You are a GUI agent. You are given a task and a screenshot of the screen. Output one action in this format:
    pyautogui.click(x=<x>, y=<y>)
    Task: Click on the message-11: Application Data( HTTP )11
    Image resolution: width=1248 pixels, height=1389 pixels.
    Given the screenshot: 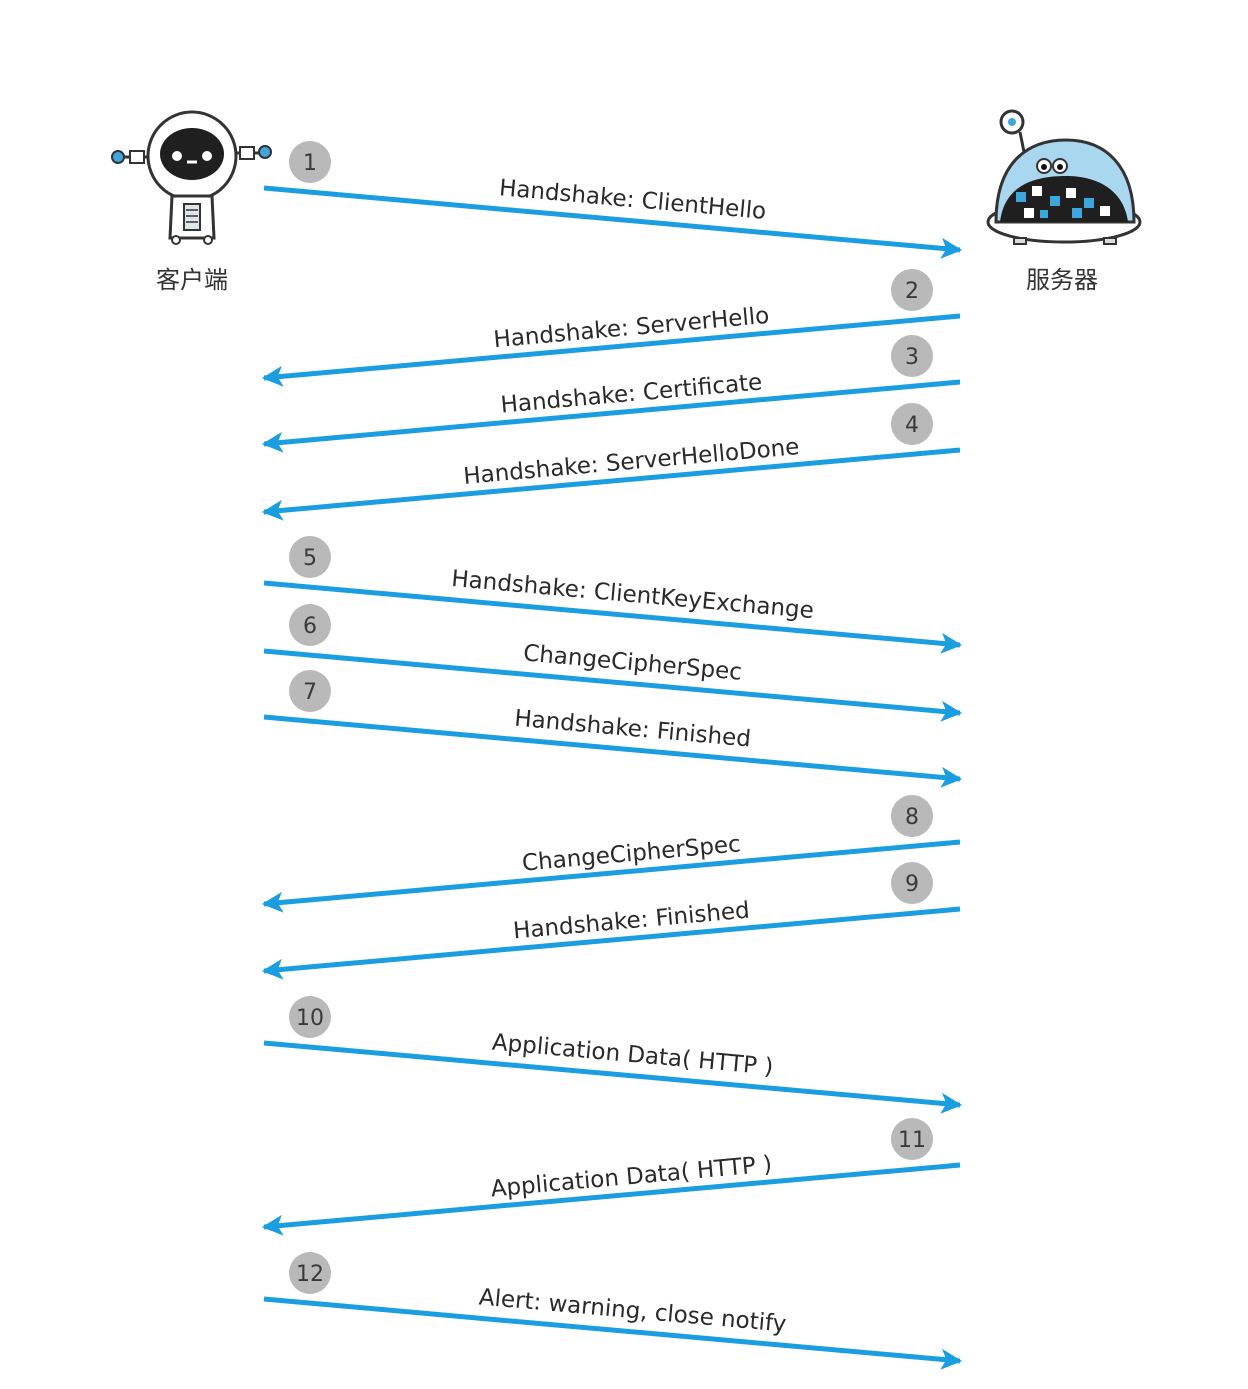 What is the action you would take?
    pyautogui.click(x=611, y=1177)
    